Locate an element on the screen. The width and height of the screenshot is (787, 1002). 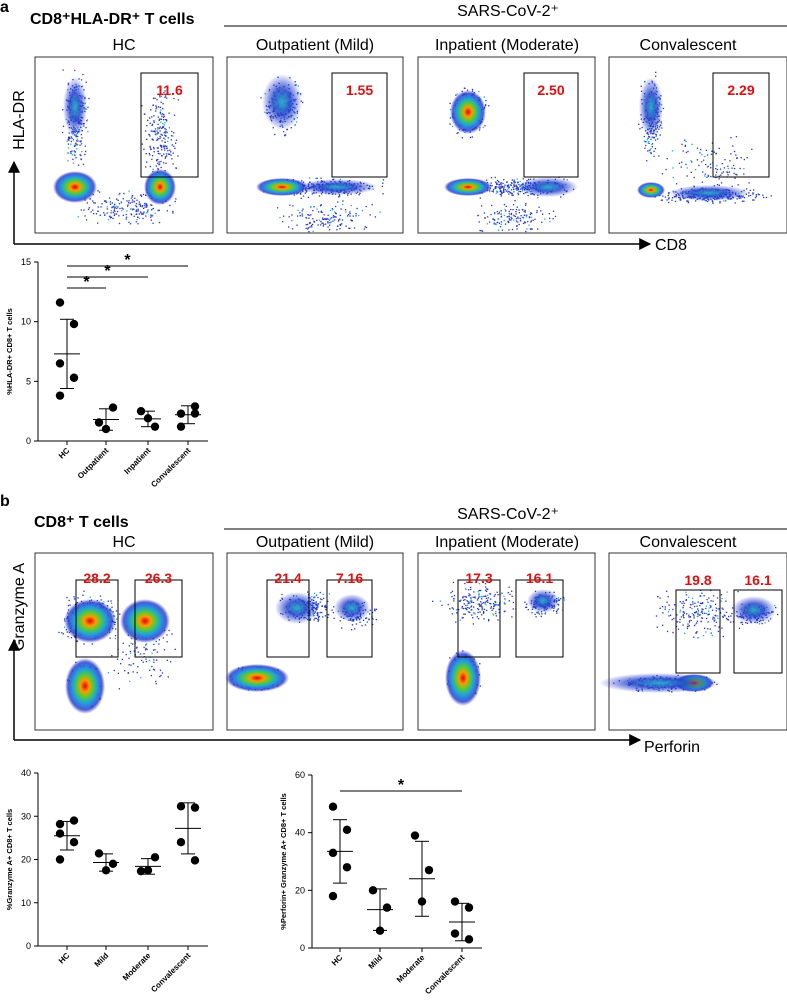
x-axis-label: CD8 is located at coordinates (671, 245).